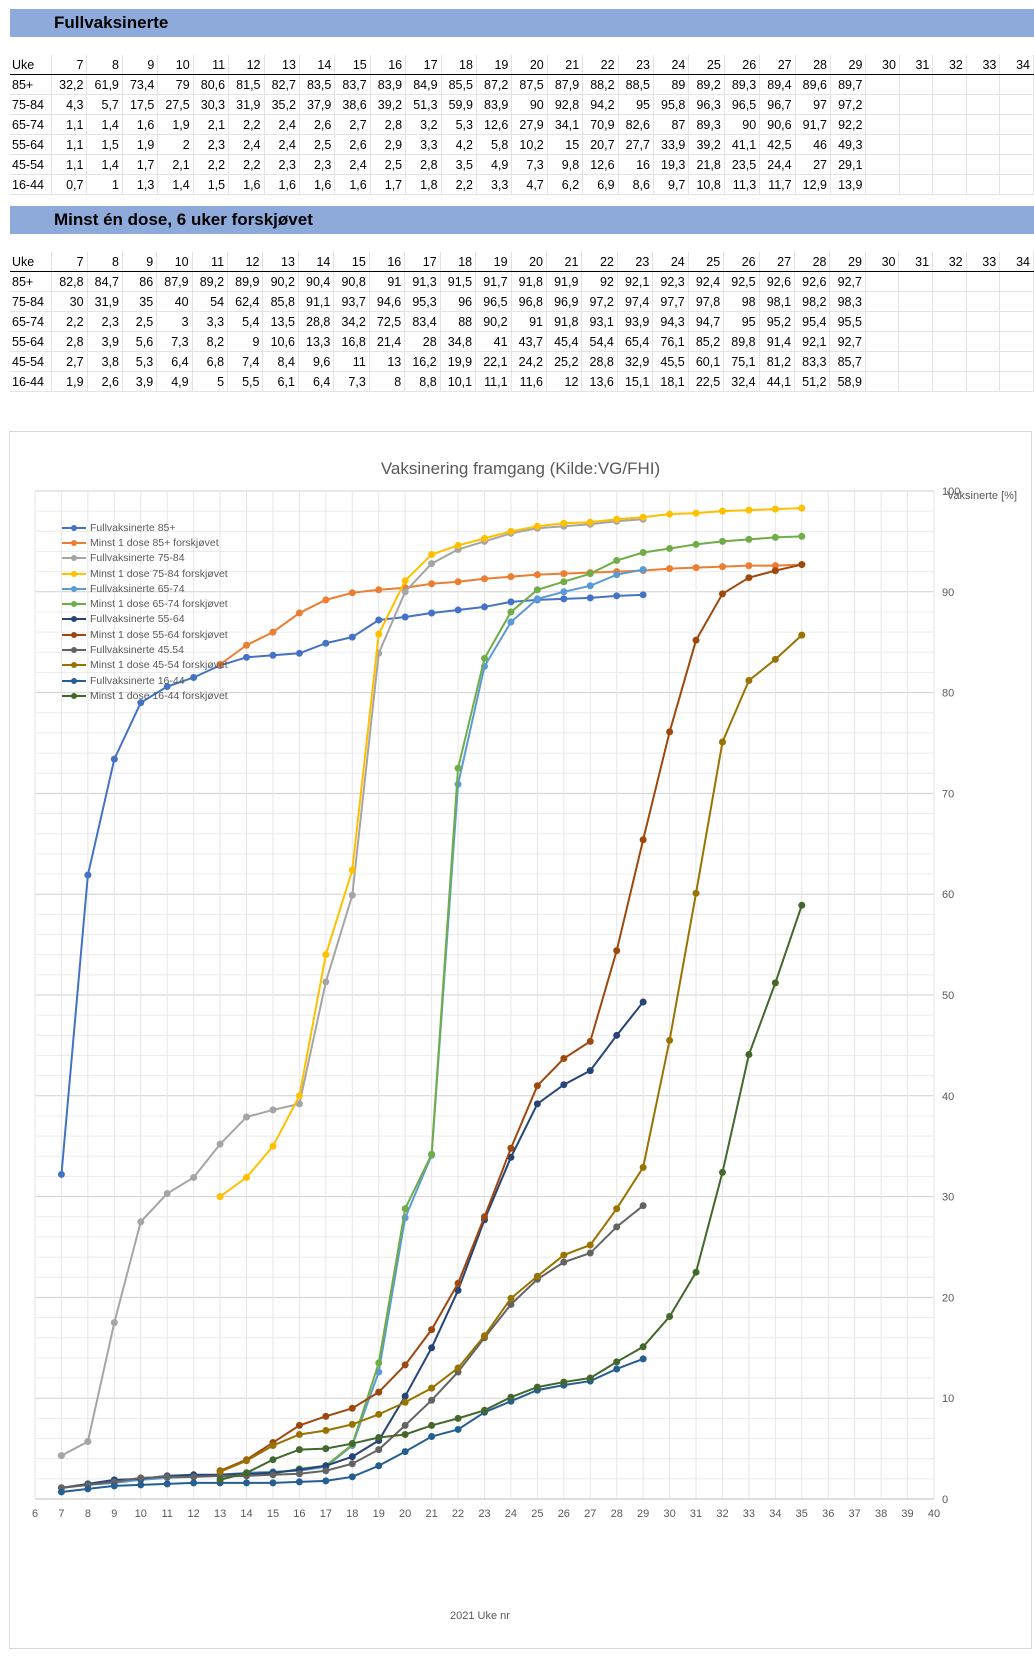 This screenshot has height=1657, width=1034. Describe the element at coordinates (422, 321) in the screenshot. I see `table-cell: 83,4` at that location.